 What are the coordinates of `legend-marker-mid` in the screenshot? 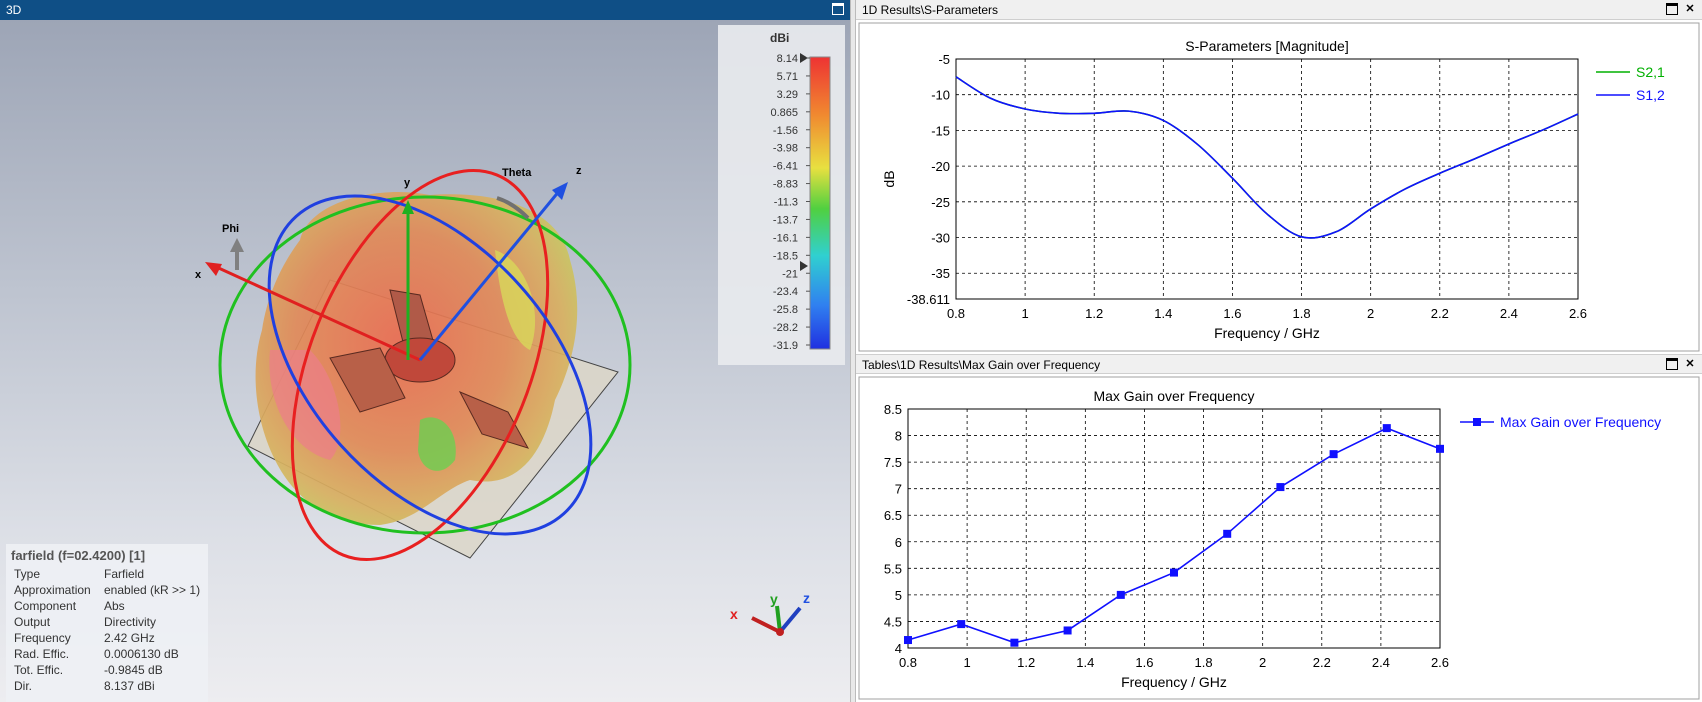 It's located at (804, 266).